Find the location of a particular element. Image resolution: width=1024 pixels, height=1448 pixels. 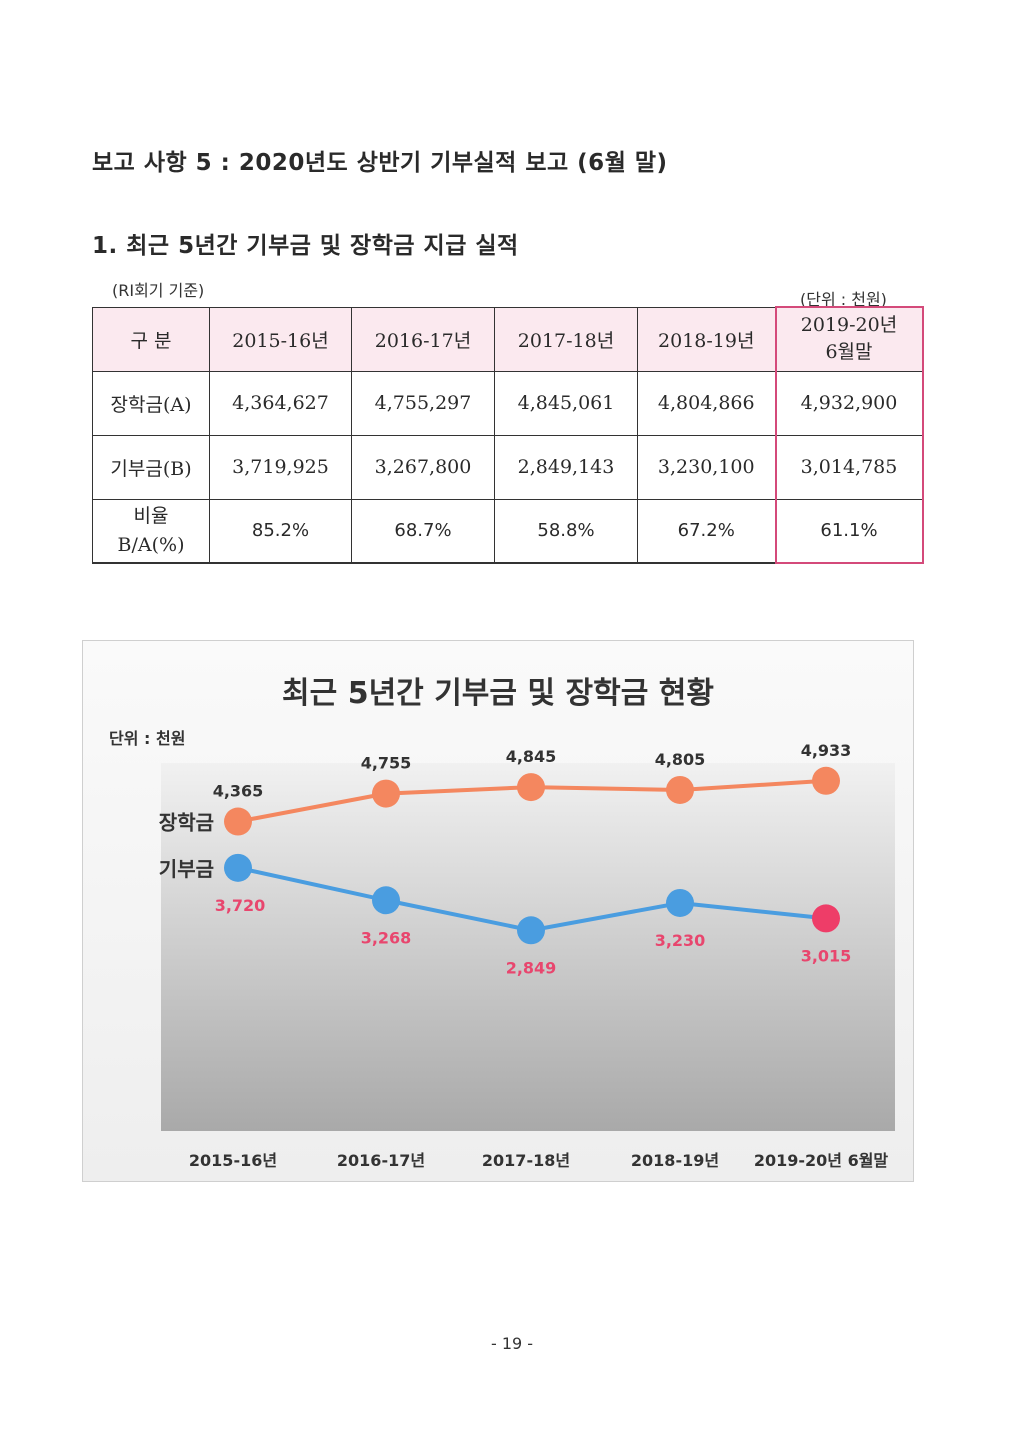

table-cell: 85.2% is located at coordinates (280, 531).